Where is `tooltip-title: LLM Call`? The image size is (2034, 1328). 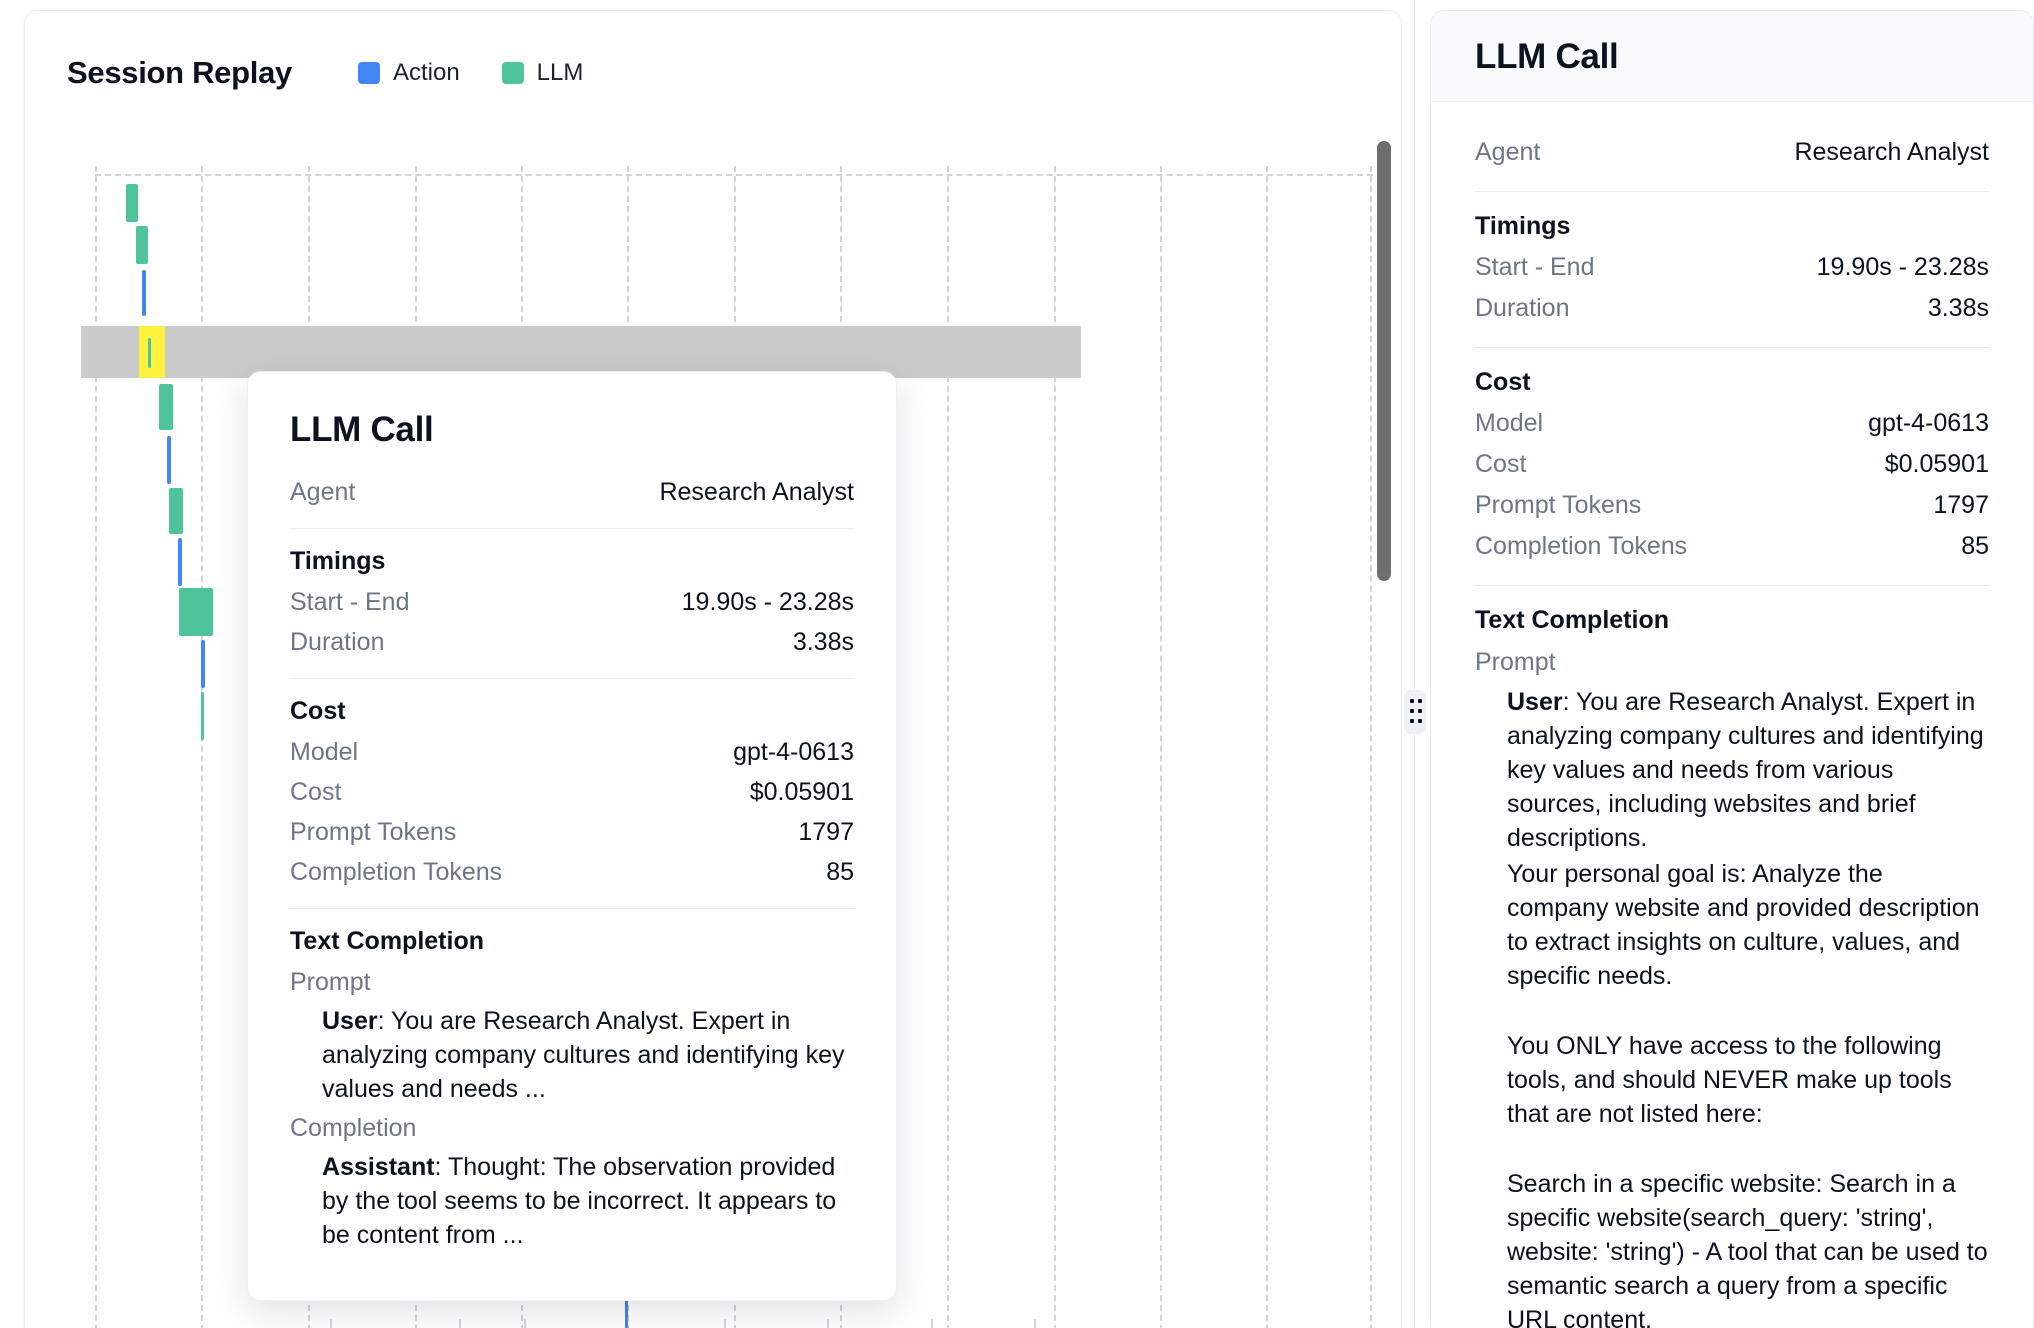 tooltip-title: LLM Call is located at coordinates (362, 429).